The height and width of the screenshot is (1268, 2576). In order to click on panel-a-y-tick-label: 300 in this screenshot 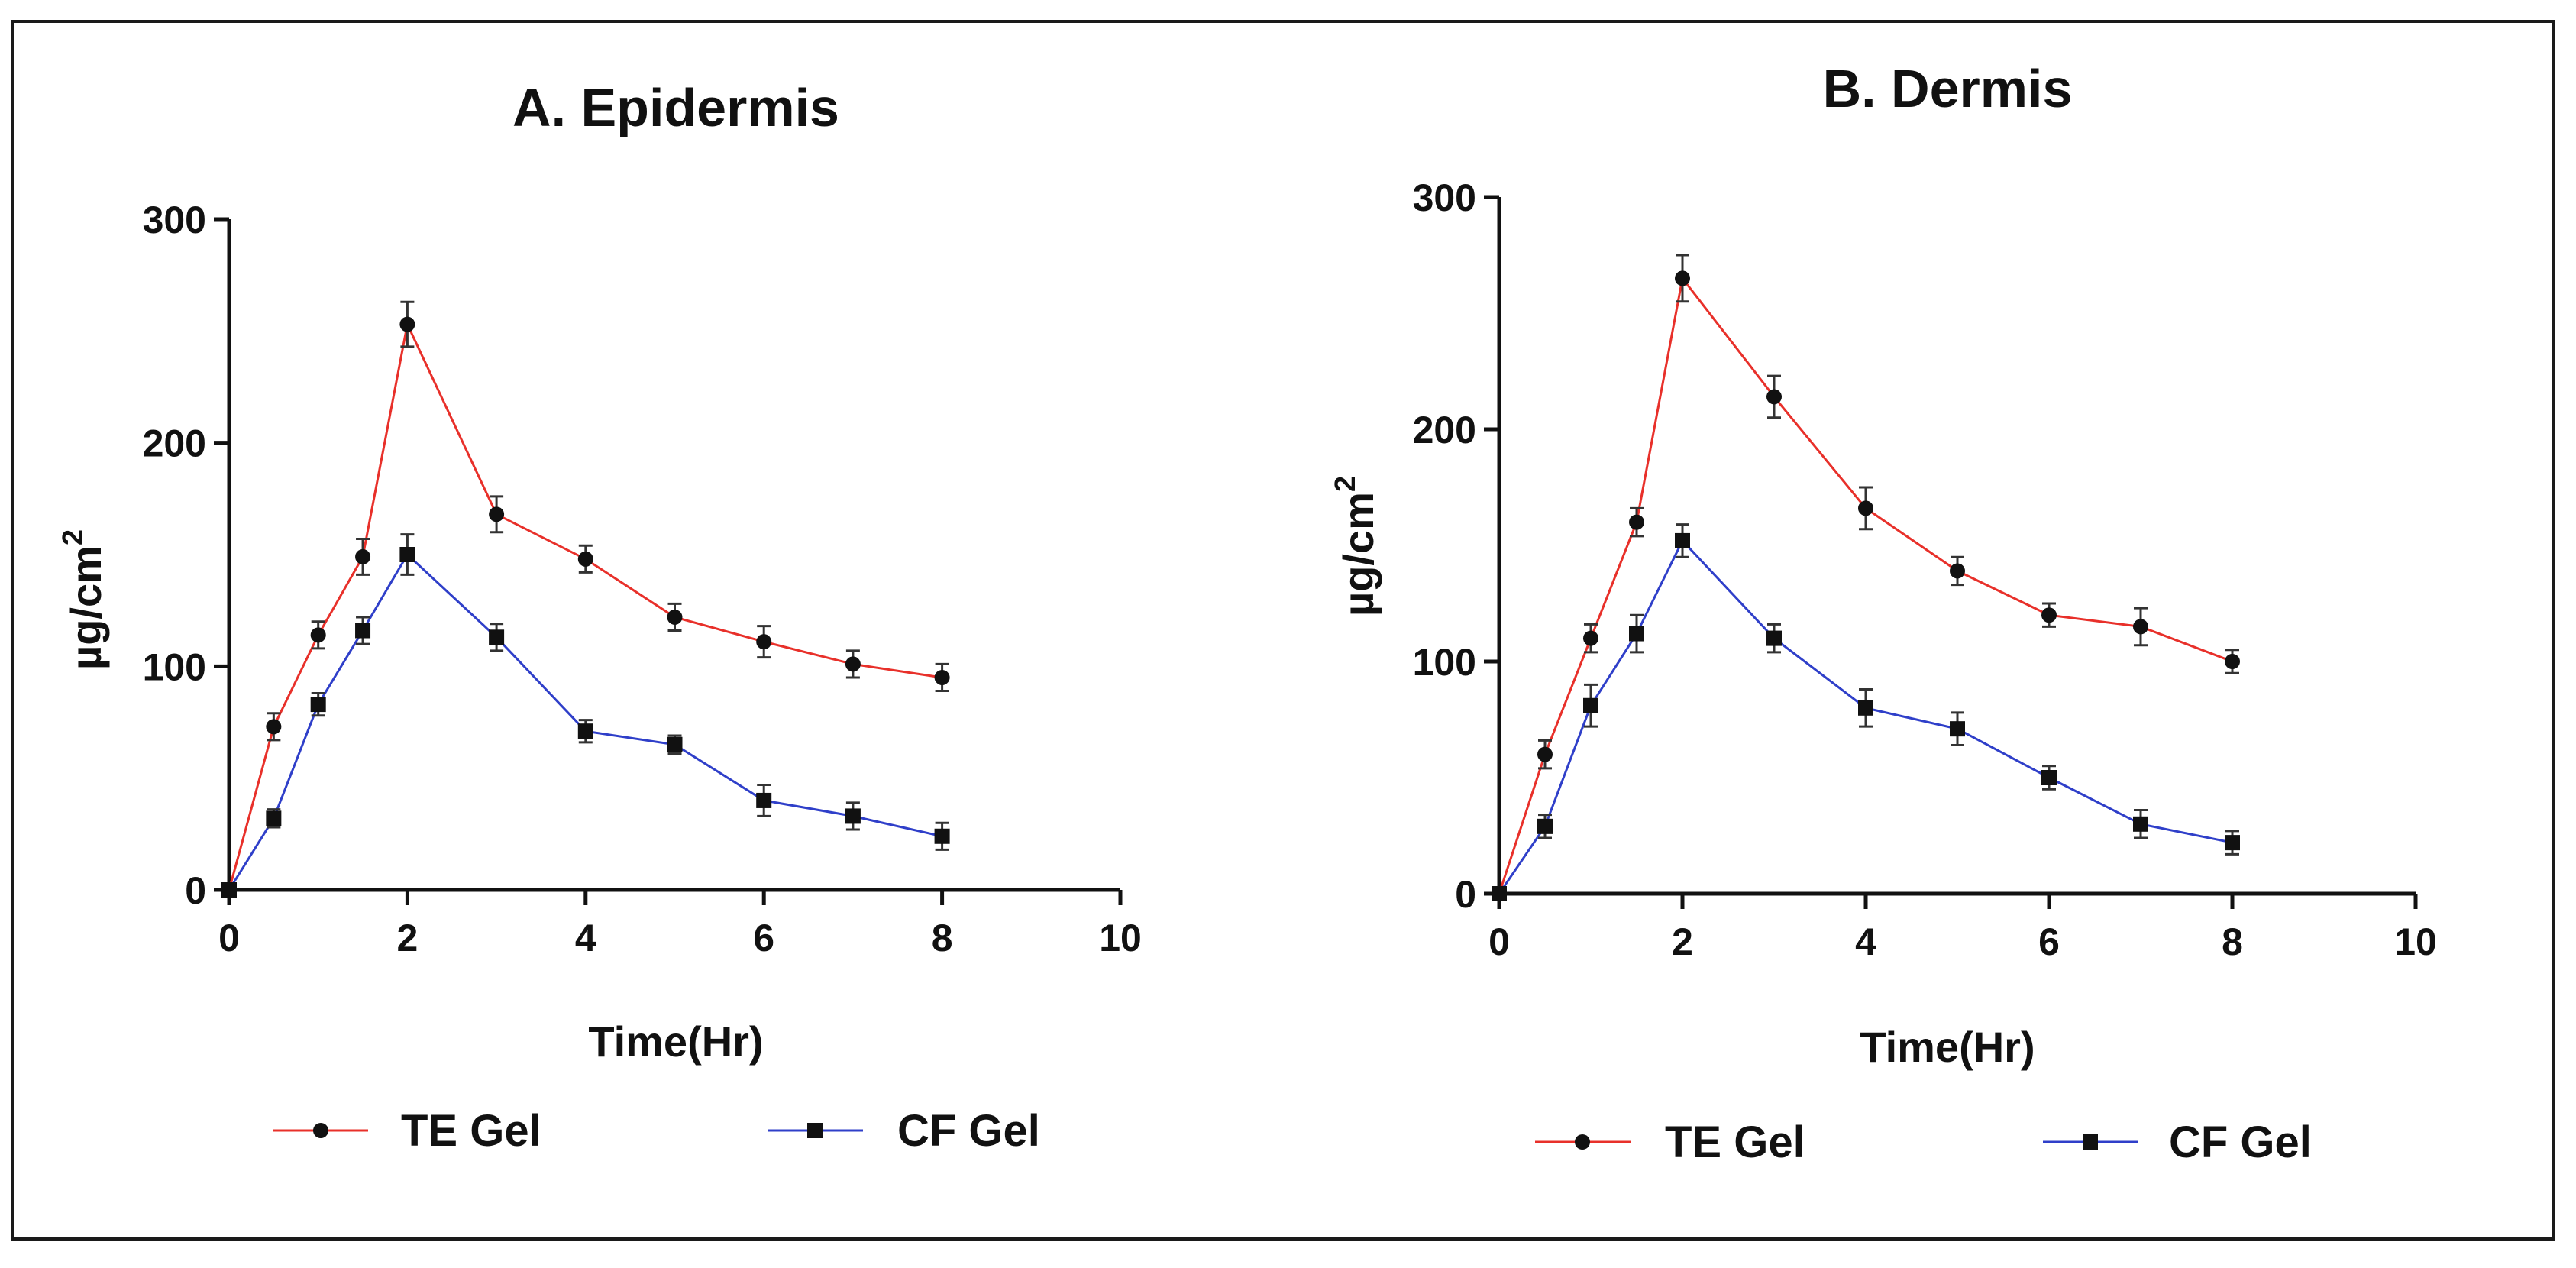, I will do `click(174, 220)`.